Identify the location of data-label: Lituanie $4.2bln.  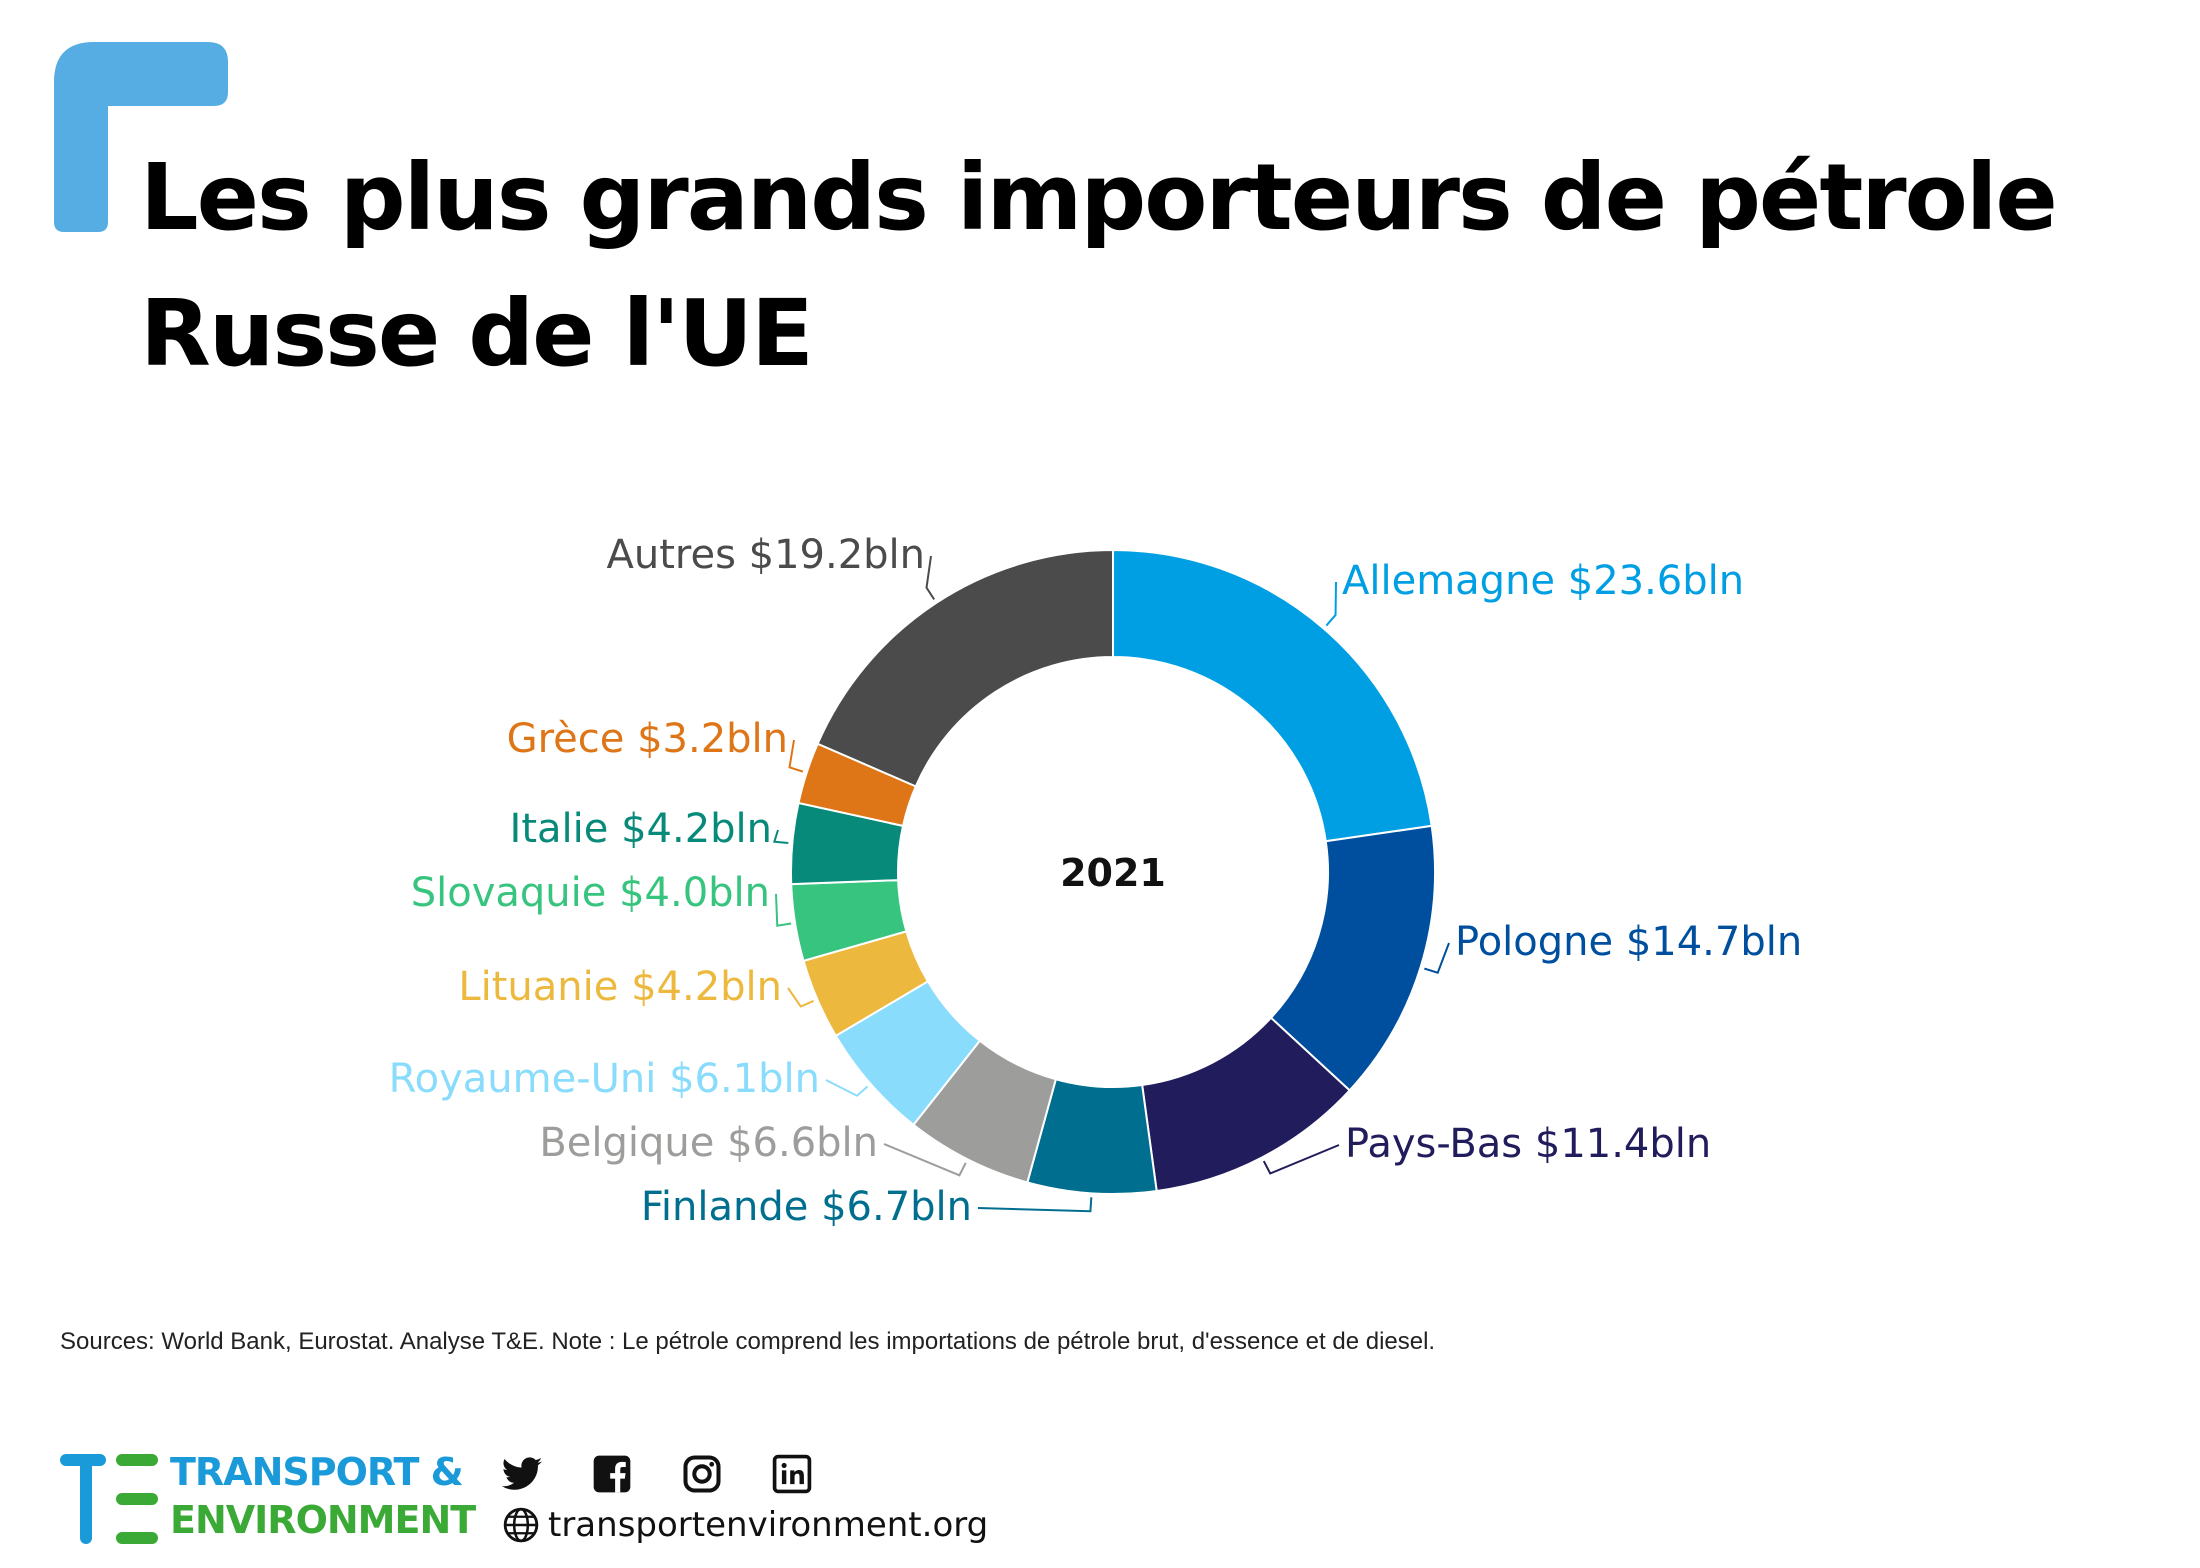
(620, 987).